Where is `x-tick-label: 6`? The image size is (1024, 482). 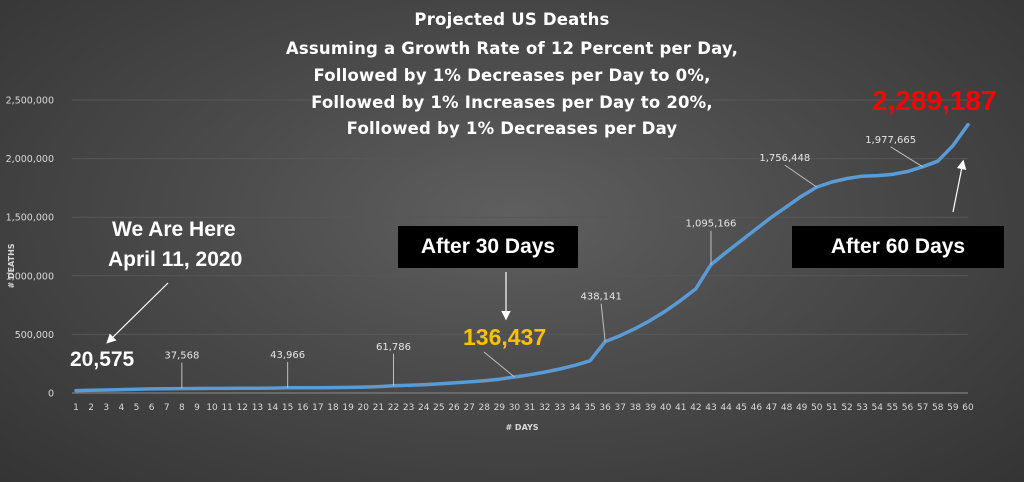
x-tick-label: 6 is located at coordinates (152, 408).